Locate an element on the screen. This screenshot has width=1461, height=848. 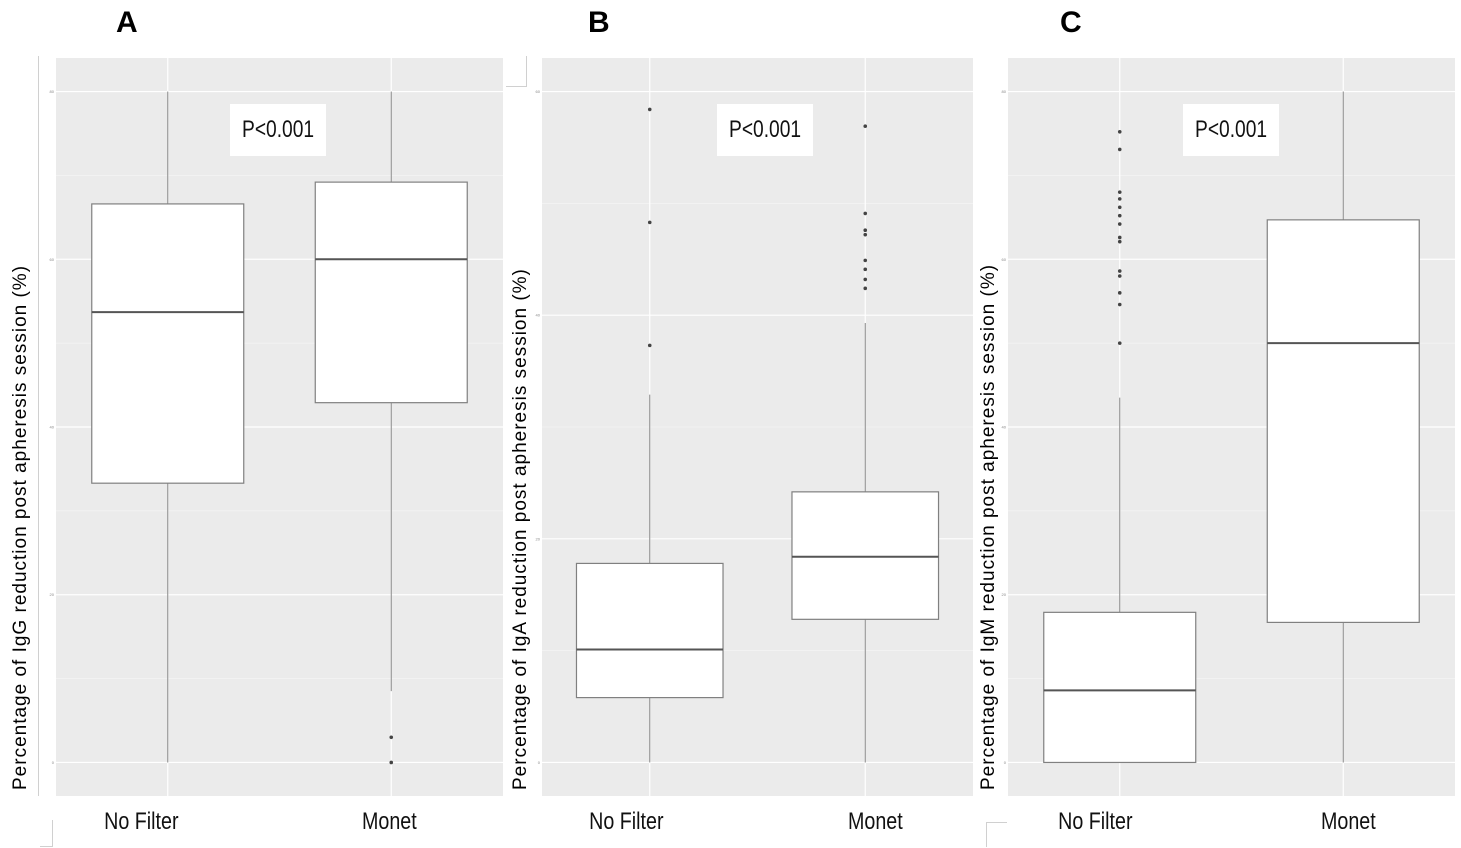
p-value-b: P<0.001 is located at coordinates (765, 130).